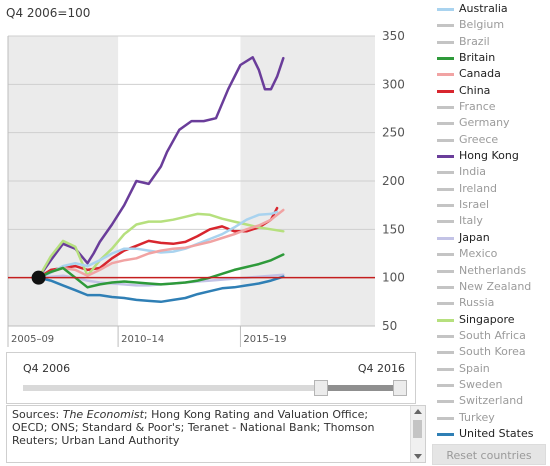 This screenshot has height=466, width=550. I want to click on legend-label: Brazil, so click(474, 41).